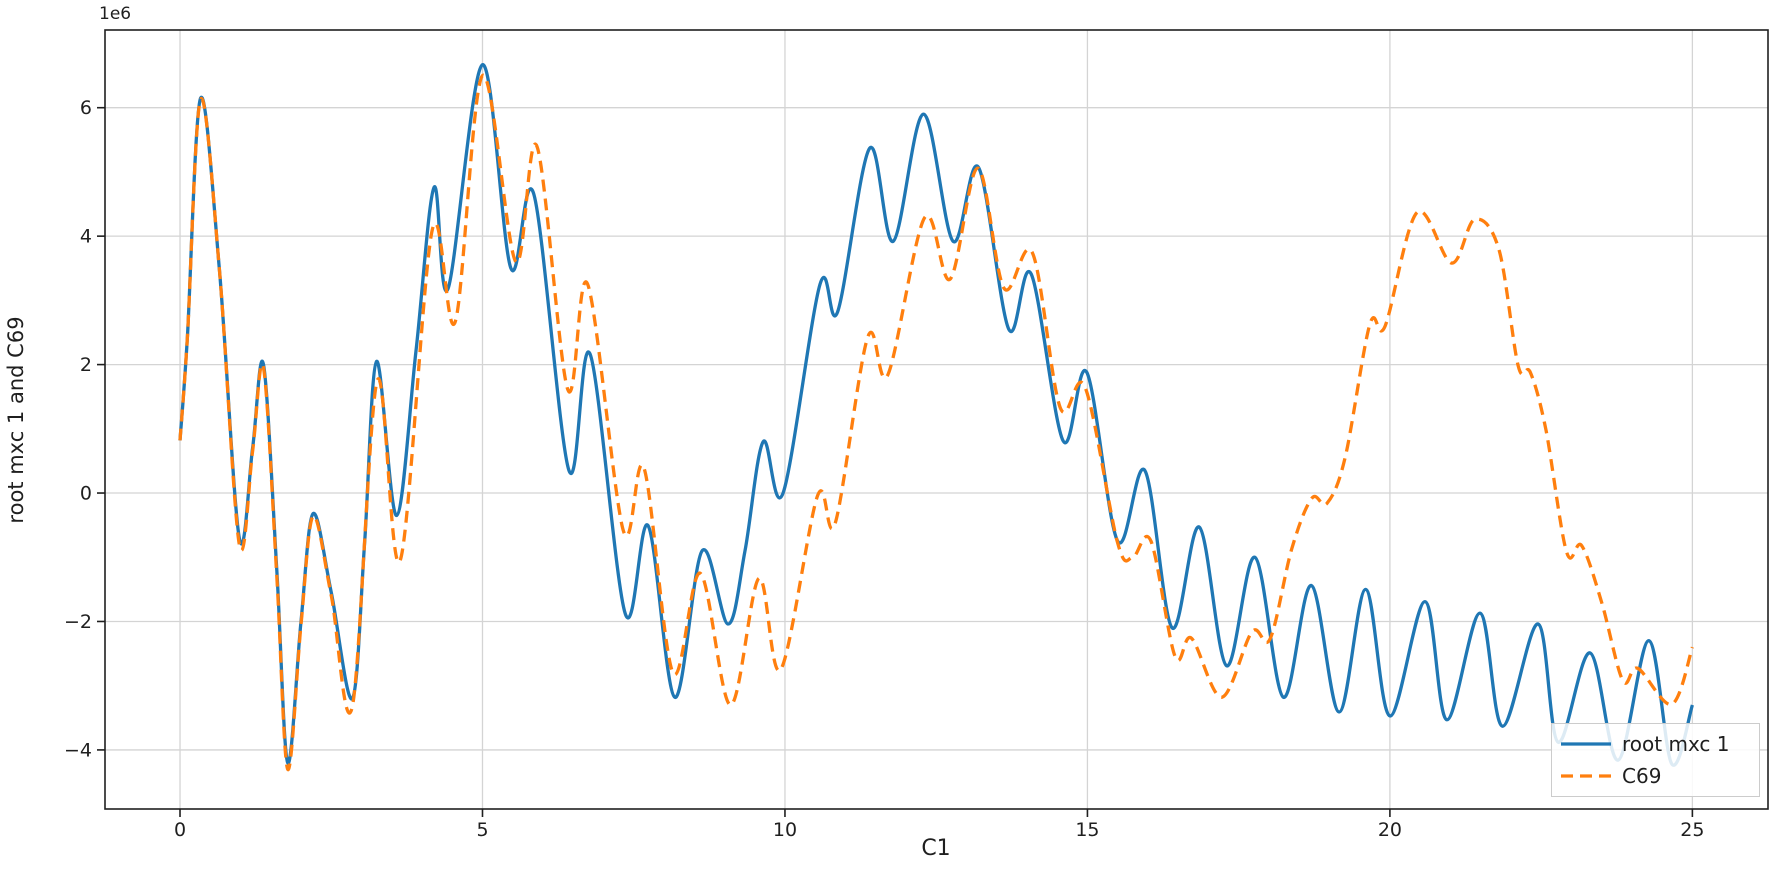 This screenshot has height=878, width=1788. What do you see at coordinates (180, 830) in the screenshot?
I see `x-tick-label: 0` at bounding box center [180, 830].